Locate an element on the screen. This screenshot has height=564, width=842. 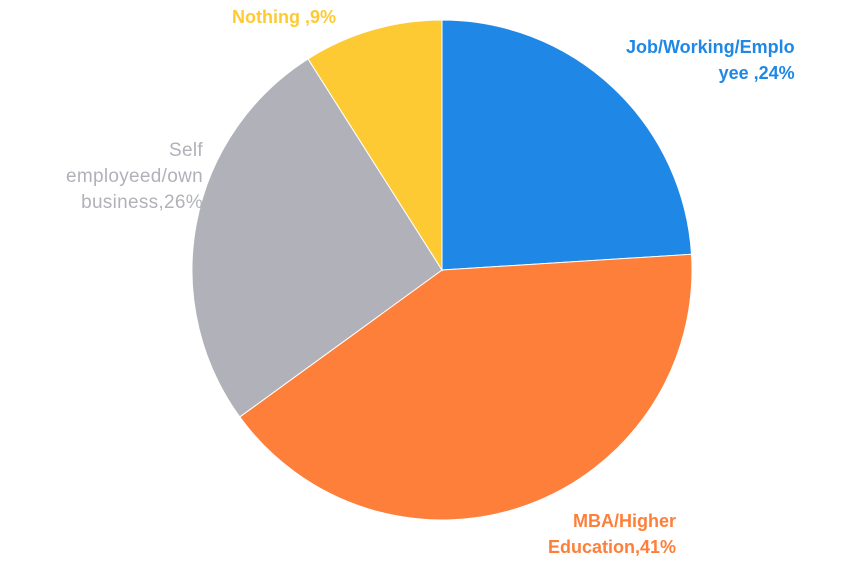
slice-label-job-working-employee: Job/Working/Emplo yee ,24% is located at coordinates (710, 60).